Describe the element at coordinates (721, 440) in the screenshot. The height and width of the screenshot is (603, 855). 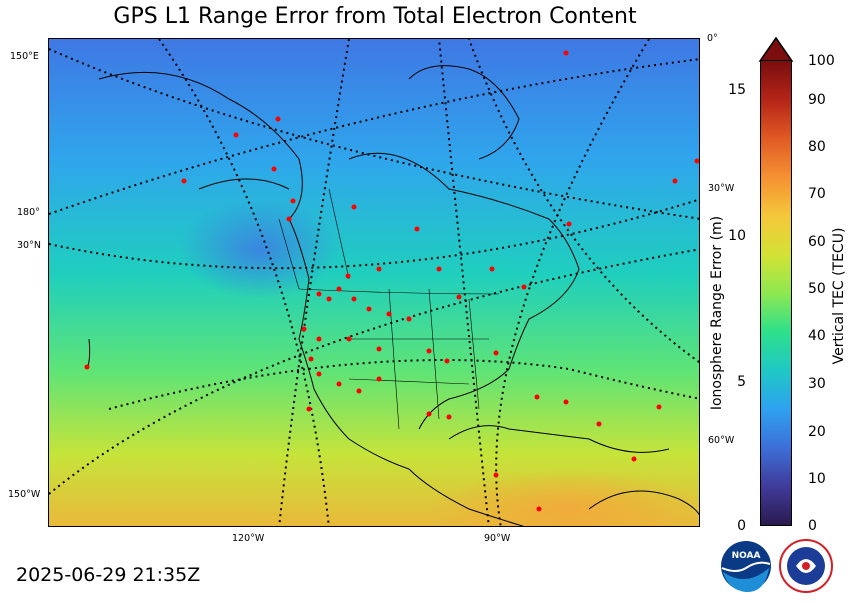
I see `lon-label-60w: 60°W` at that location.